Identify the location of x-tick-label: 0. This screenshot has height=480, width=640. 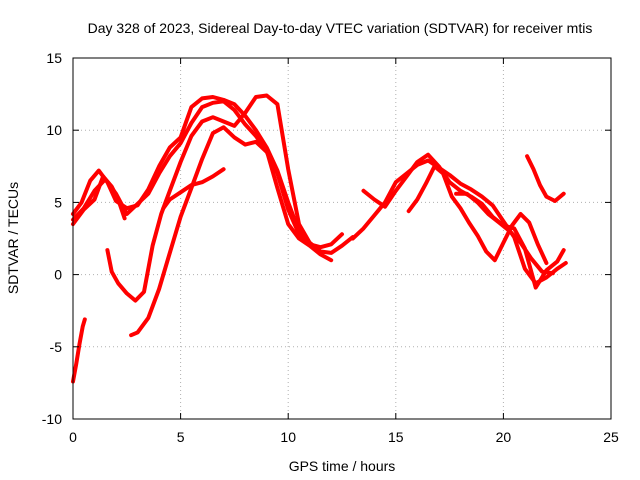
(73, 437).